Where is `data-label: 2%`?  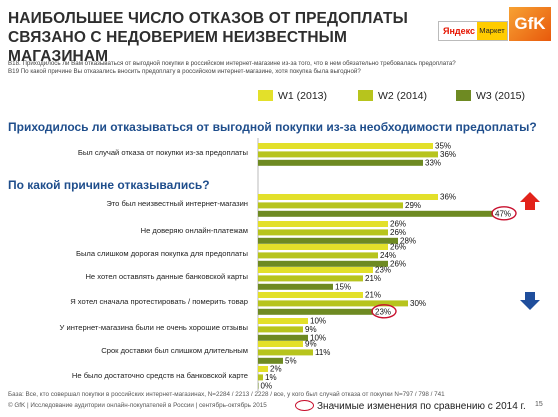 data-label: 2% is located at coordinates (276, 369).